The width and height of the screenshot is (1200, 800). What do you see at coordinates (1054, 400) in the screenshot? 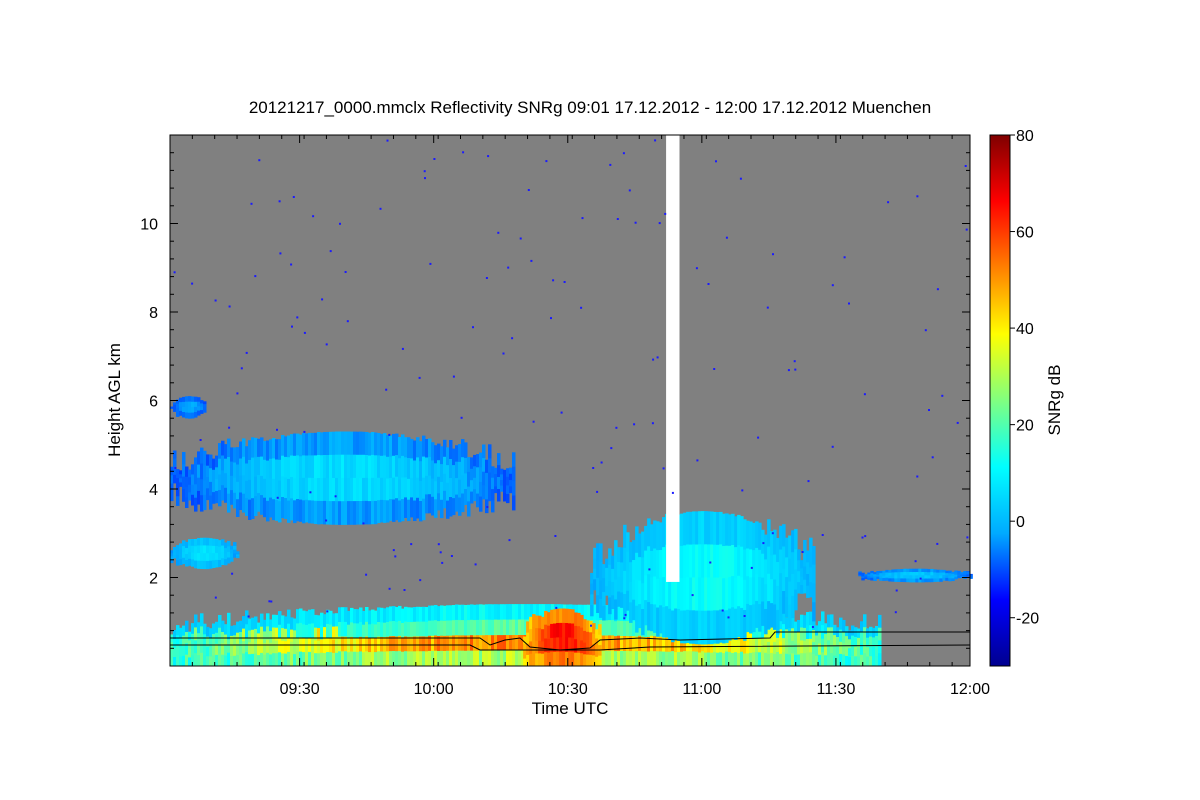
I see `colorbar-label: SNRg dB` at bounding box center [1054, 400].